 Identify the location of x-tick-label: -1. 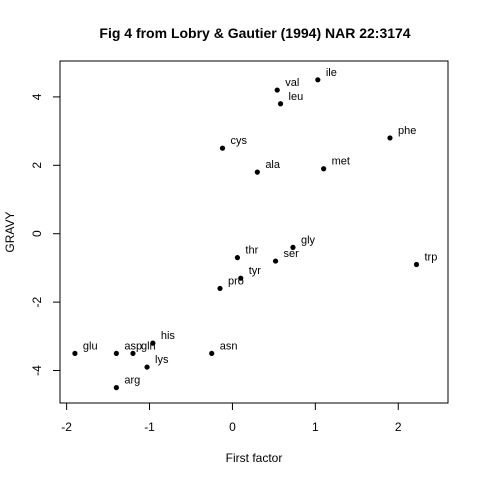
(149, 427).